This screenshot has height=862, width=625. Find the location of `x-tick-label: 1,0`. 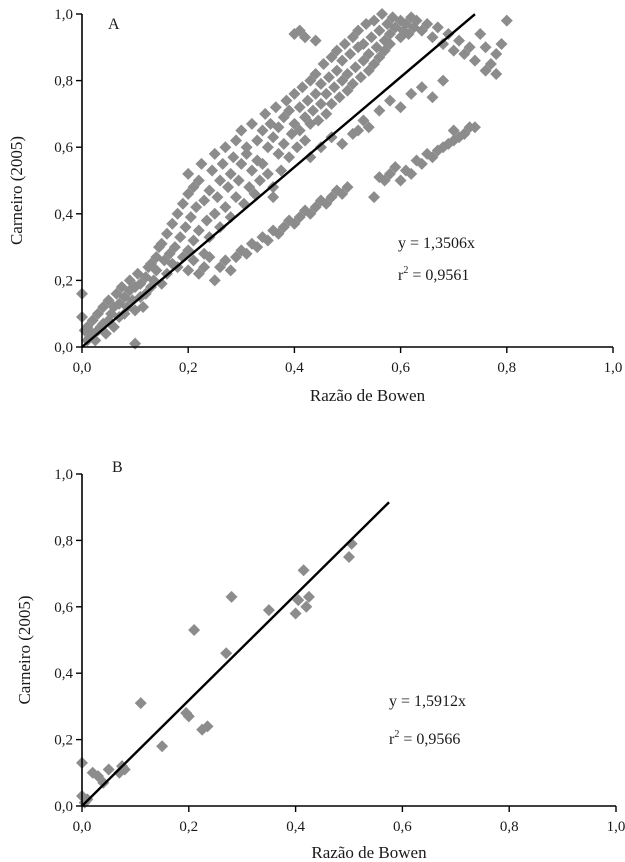

x-tick-label: 1,0 is located at coordinates (616, 827).